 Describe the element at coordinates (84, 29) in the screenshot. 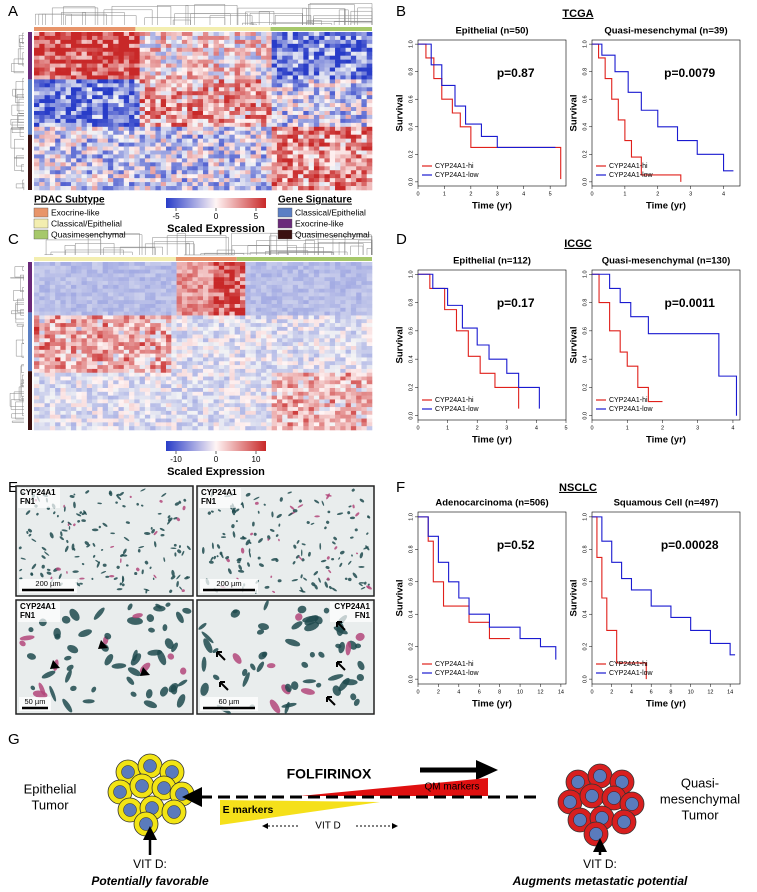

I see `subtype-band` at that location.